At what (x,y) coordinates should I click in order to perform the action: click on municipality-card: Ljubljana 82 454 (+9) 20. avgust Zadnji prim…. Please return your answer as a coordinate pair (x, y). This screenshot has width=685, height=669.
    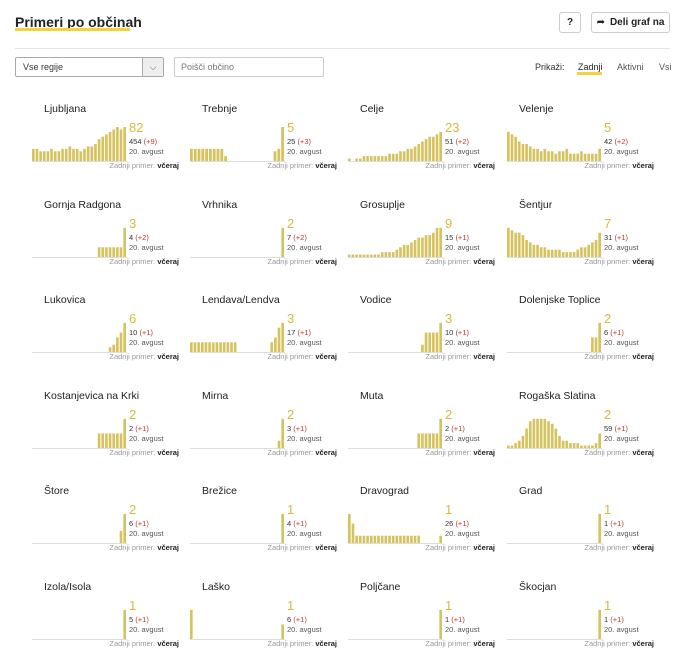
    Looking at the image, I should click on (107, 148).